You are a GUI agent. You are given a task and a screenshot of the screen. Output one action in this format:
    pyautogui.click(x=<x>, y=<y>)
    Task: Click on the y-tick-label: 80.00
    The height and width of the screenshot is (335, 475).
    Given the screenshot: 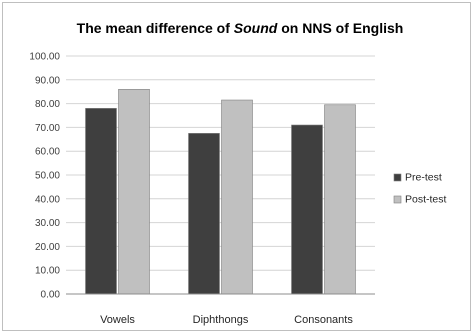 What is the action you would take?
    pyautogui.click(x=47, y=104)
    